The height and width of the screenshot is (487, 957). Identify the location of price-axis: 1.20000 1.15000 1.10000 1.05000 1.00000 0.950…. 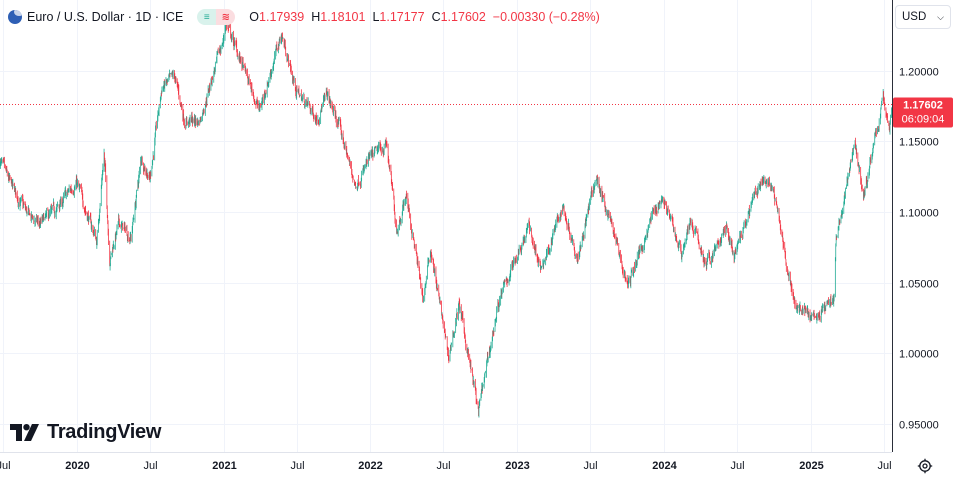
(919, 249).